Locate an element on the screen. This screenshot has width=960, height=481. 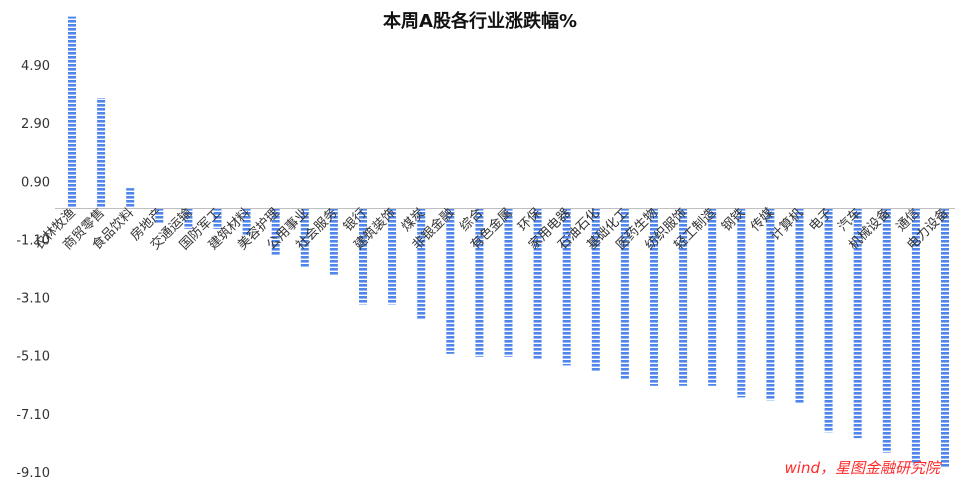
y-tick-label: 2.90 is located at coordinates (35, 124).